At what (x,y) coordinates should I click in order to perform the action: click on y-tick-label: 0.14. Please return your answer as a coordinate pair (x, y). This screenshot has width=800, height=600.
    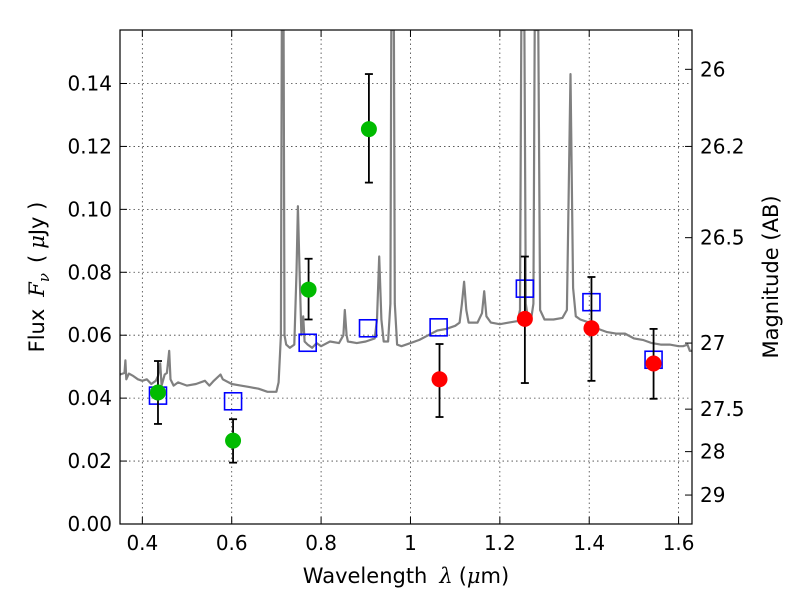
    Looking at the image, I should click on (89, 83).